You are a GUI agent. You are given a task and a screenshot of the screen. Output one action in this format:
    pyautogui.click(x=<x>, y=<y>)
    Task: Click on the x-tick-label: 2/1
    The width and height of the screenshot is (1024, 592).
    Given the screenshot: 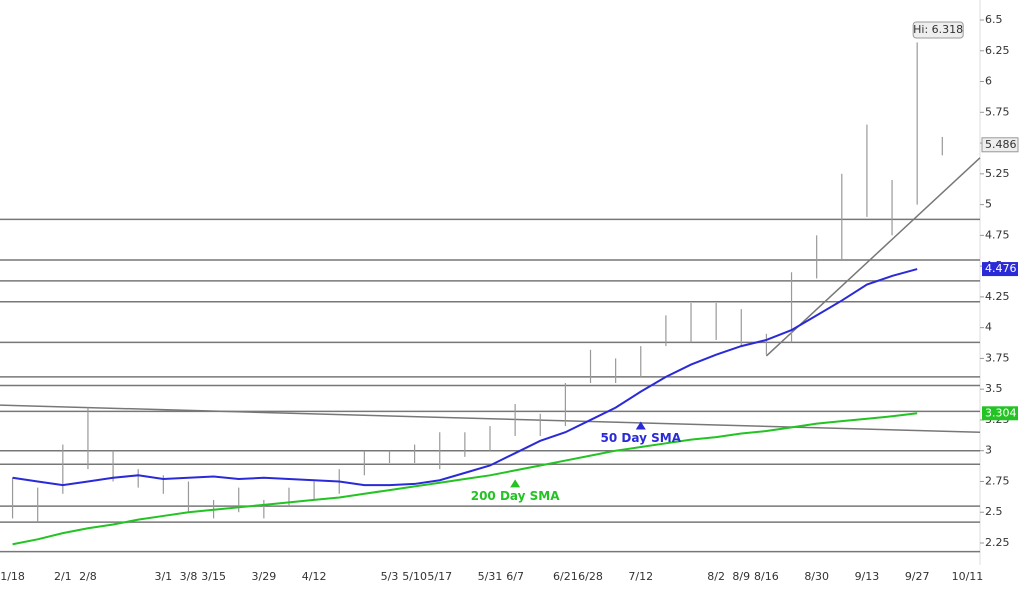 What is the action you would take?
    pyautogui.click(x=63, y=576)
    